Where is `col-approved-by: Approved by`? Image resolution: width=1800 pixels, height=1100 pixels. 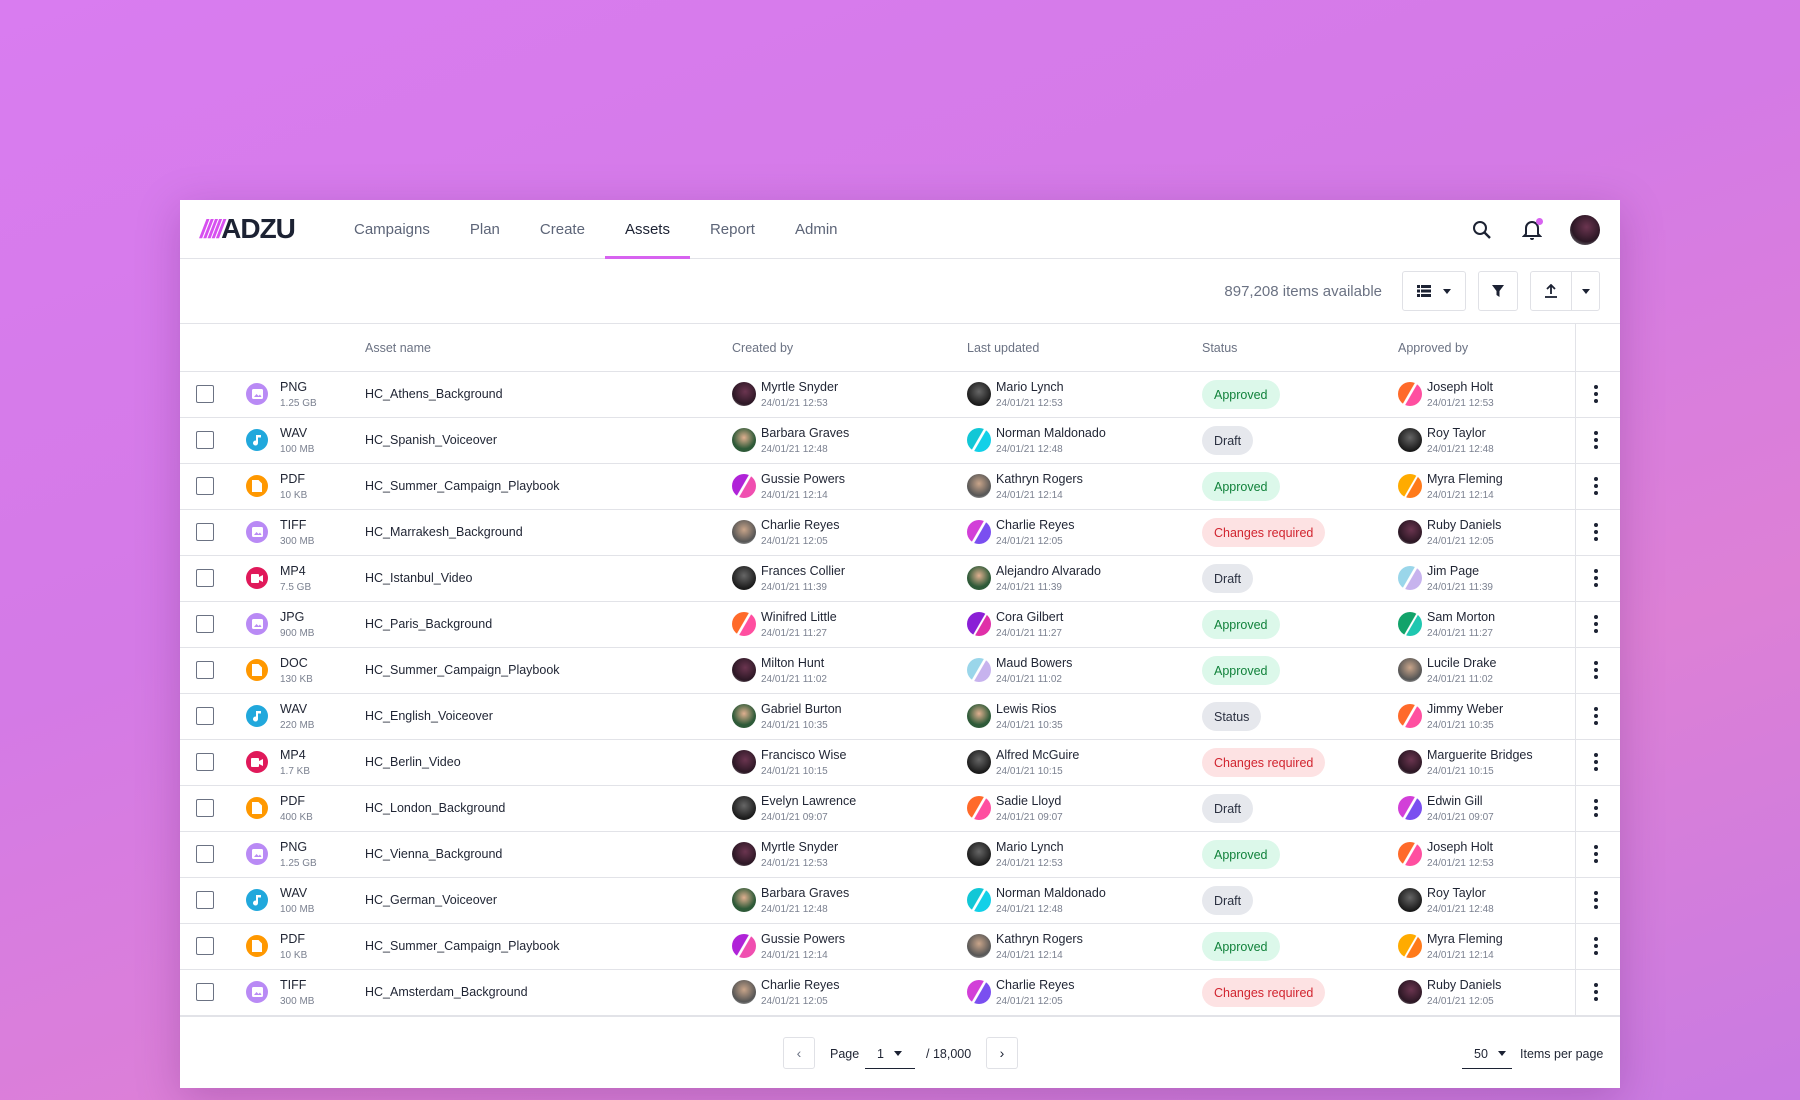
col-approved-by: Approved by is located at coordinates (1433, 348).